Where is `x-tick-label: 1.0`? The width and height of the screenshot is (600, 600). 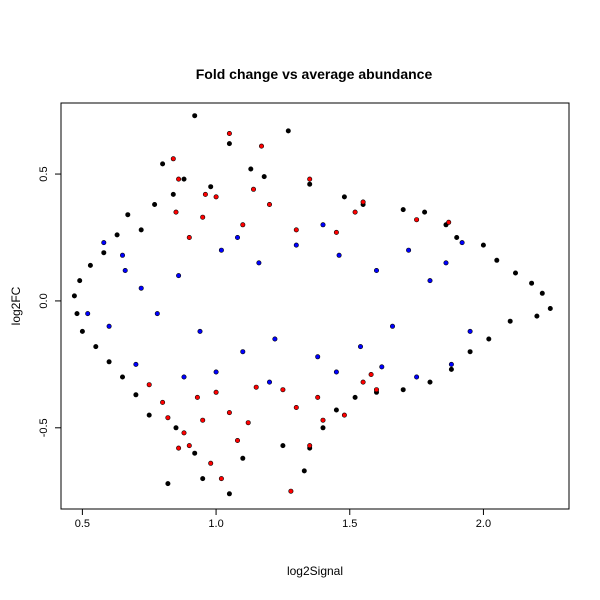
x-tick-label: 1.0 is located at coordinates (215, 524).